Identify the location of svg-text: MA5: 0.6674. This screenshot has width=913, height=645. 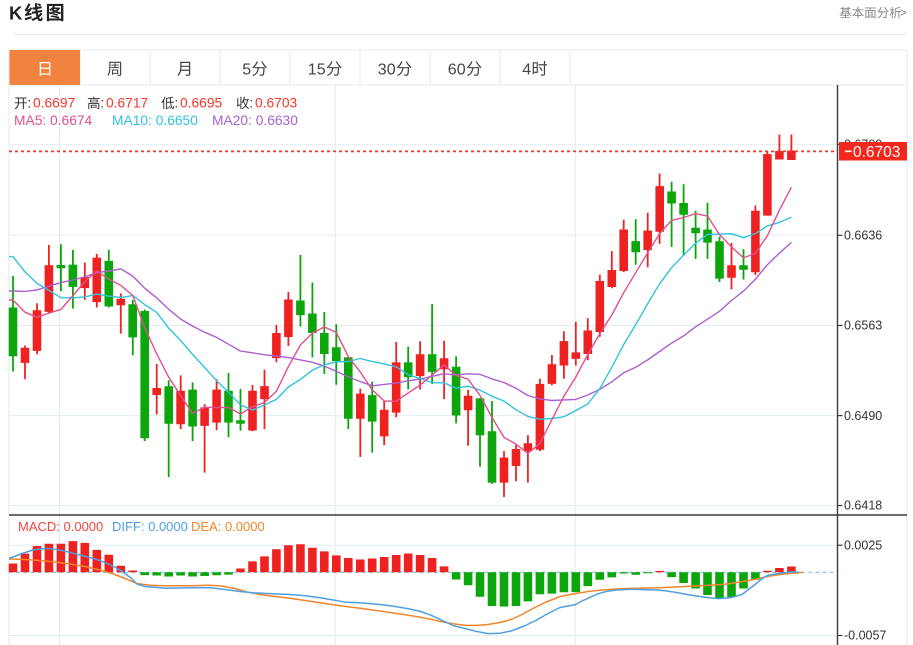
(53, 120).